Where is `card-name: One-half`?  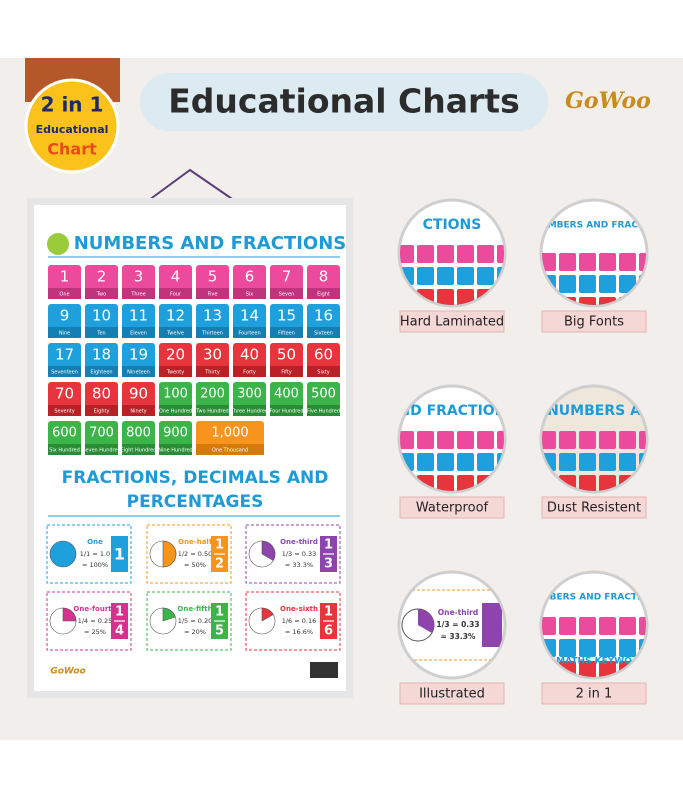 card-name: One-half is located at coordinates (195, 542).